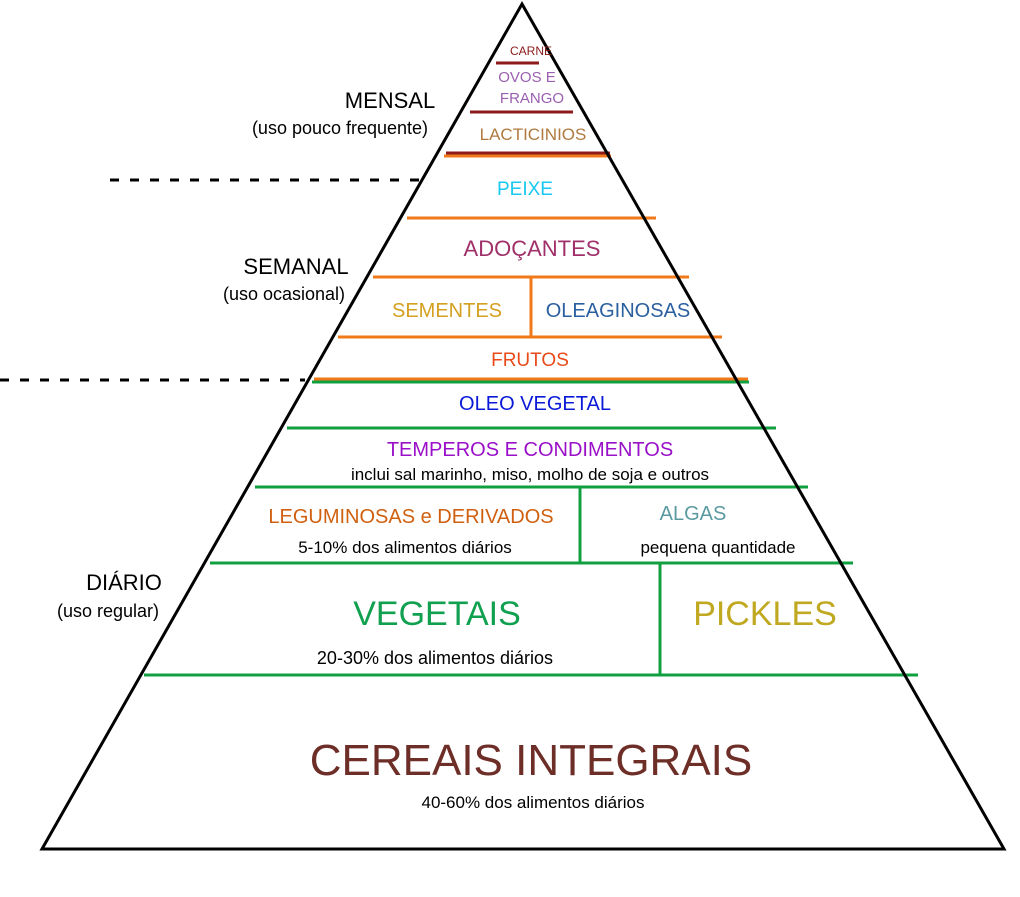 The height and width of the screenshot is (897, 1020). Describe the element at coordinates (525, 189) in the screenshot. I see `tier-peixe-label: PEIXE` at that location.